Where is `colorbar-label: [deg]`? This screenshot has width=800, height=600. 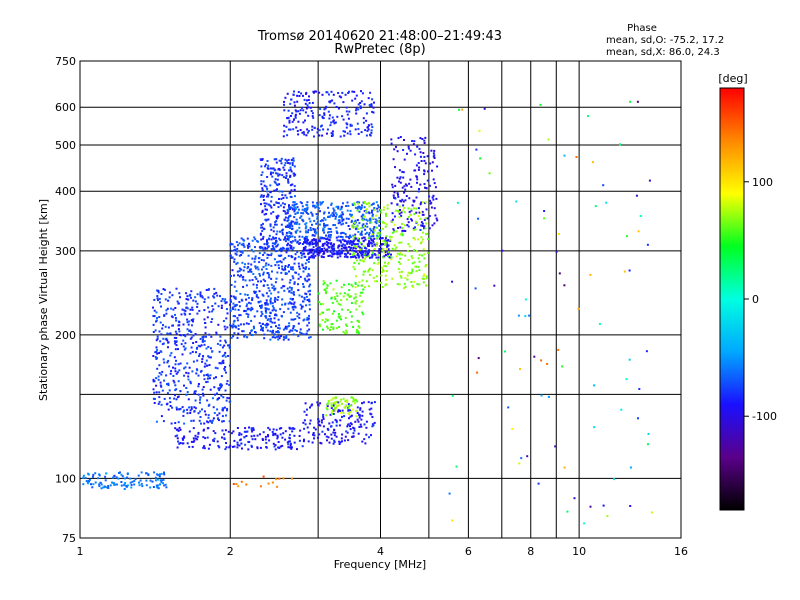 colorbar-label: [deg] is located at coordinates (732, 78).